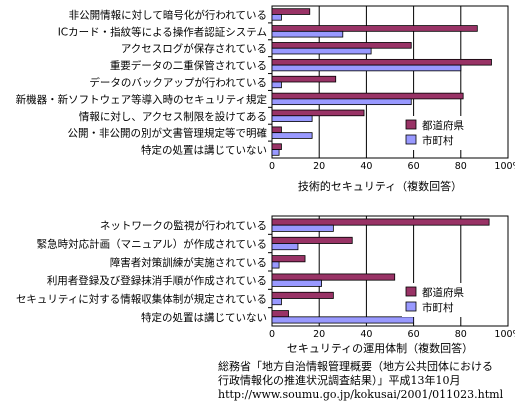 The image size is (515, 412). Describe the element at coordinates (188, 262) in the screenshot. I see `category-label: 障害者対策訓練が実施されている` at that location.